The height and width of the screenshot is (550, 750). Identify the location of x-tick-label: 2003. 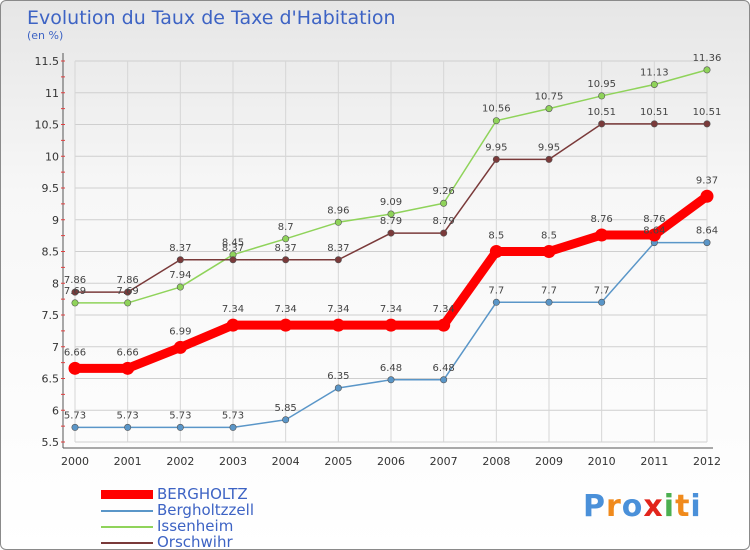
(233, 461).